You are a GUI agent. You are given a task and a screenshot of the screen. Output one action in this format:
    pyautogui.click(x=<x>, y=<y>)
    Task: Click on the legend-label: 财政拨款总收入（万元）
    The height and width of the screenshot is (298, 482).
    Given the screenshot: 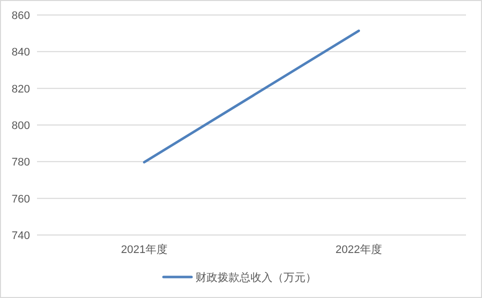 What is the action you would take?
    pyautogui.click(x=256, y=277)
    